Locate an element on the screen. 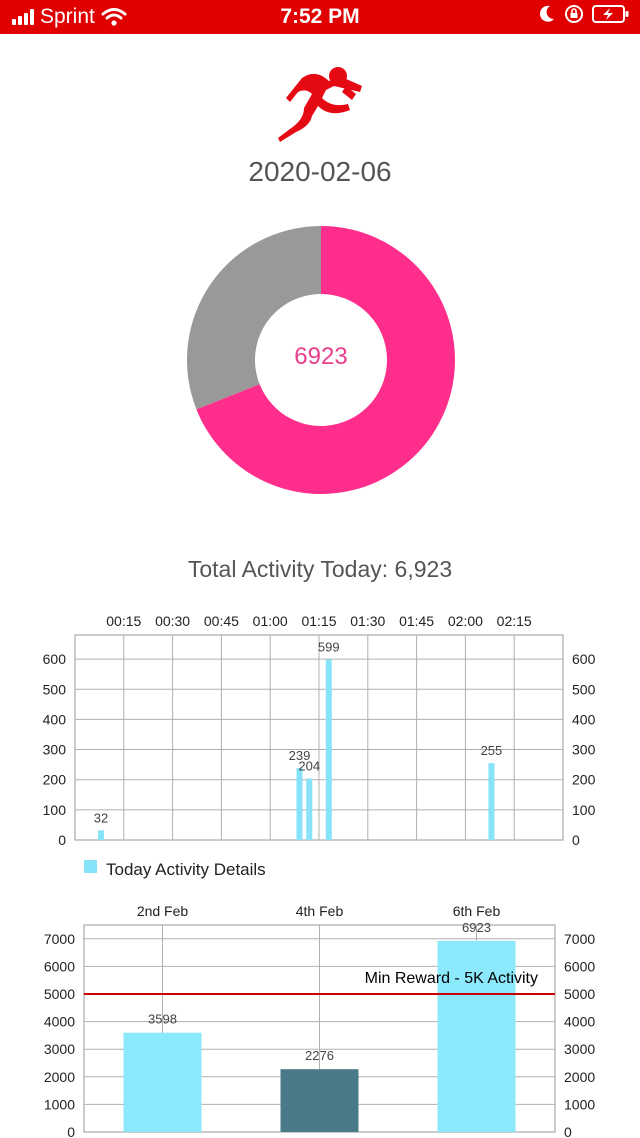 This screenshot has height=1138, width=640. donut-remainder-segment is located at coordinates (253, 318).